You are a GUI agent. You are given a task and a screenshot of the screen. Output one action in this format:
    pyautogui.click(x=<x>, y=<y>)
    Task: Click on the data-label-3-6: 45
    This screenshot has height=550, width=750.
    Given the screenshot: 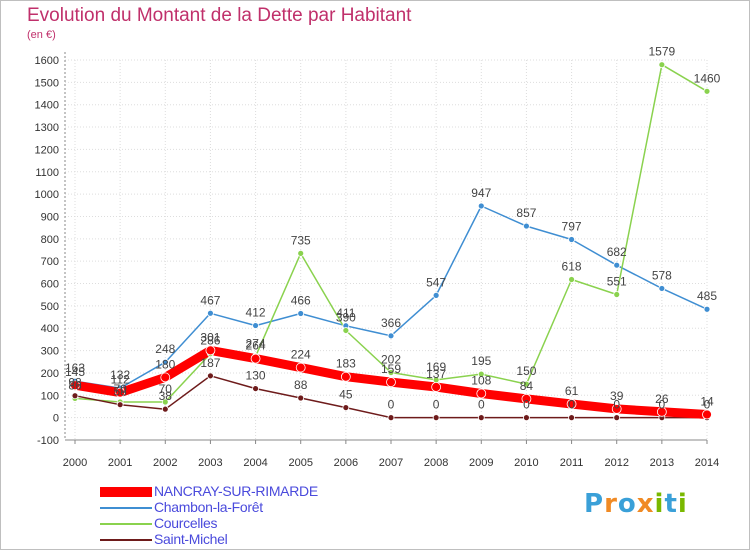 What is the action you would take?
    pyautogui.click(x=346, y=395)
    